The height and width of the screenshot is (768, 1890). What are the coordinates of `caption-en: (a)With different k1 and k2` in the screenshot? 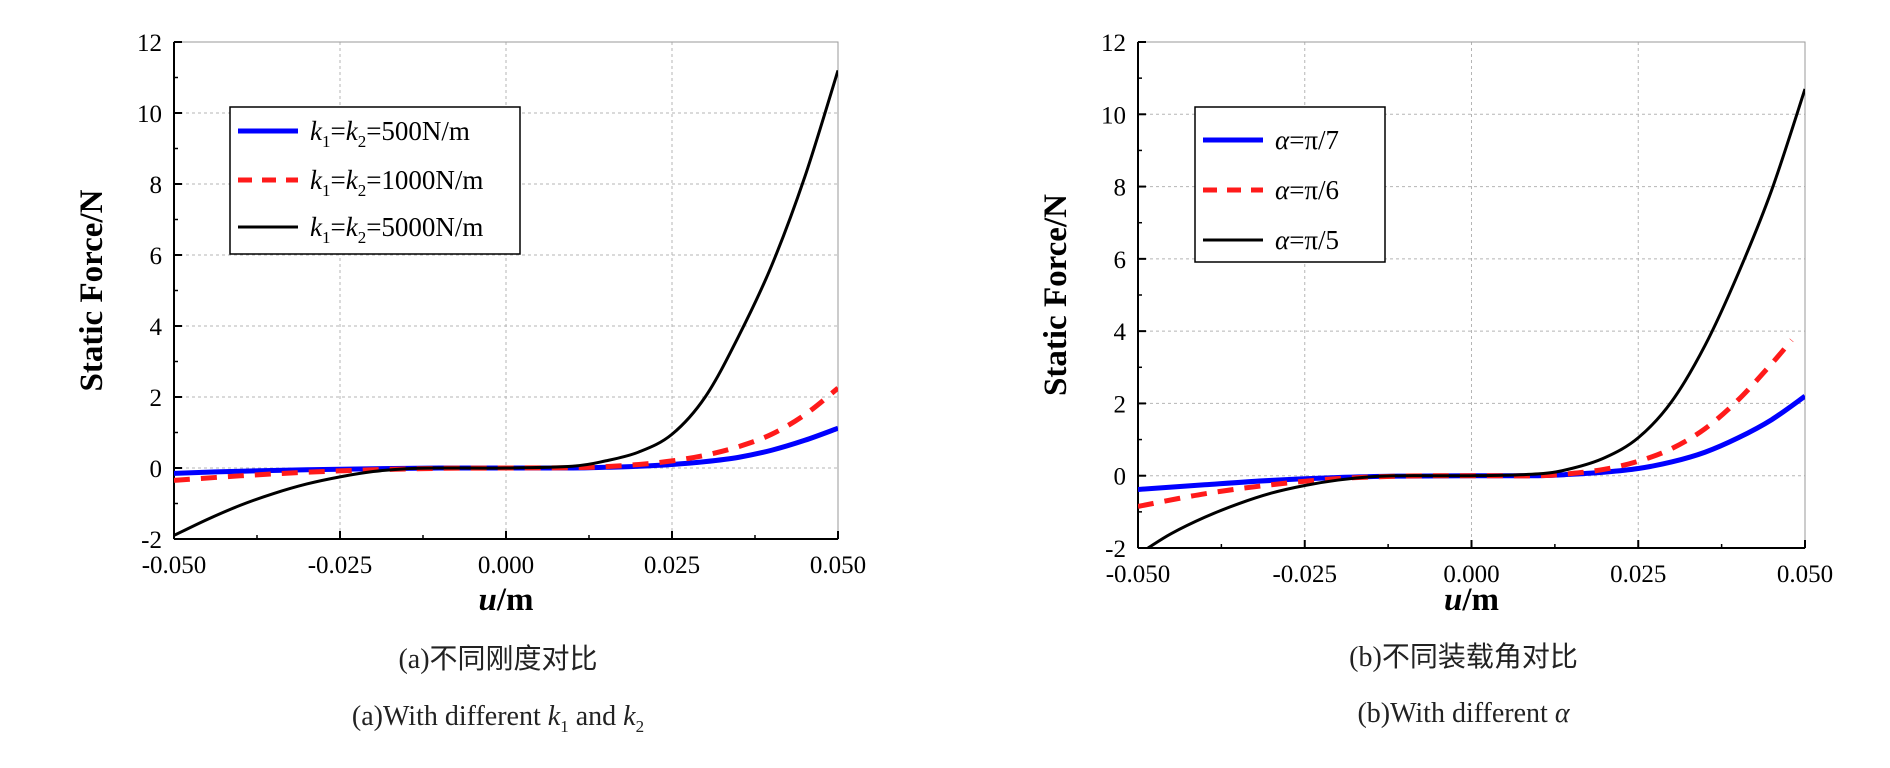 It's located at (498, 718).